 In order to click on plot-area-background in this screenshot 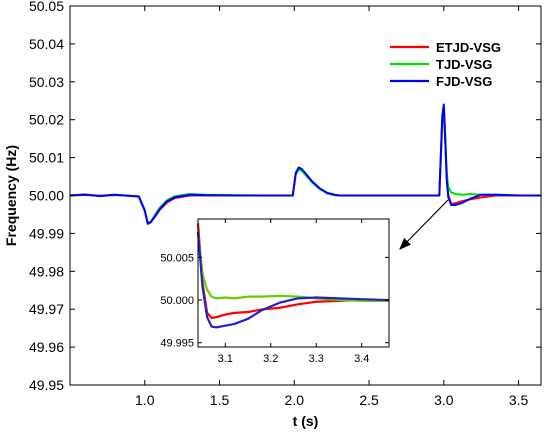, I will do `click(293, 283)`.